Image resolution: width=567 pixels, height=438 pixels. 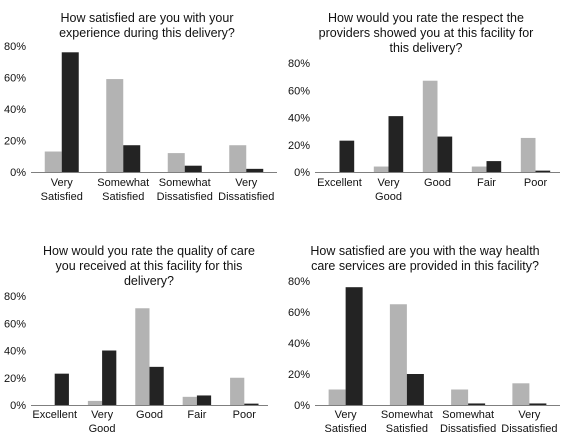 What do you see at coordinates (426, 48) in the screenshot?
I see `chart-title-line: this delivery?` at bounding box center [426, 48].